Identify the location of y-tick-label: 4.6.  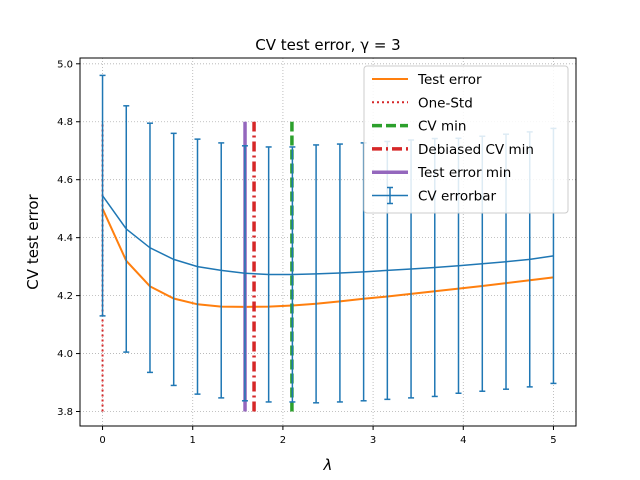
(65, 180).